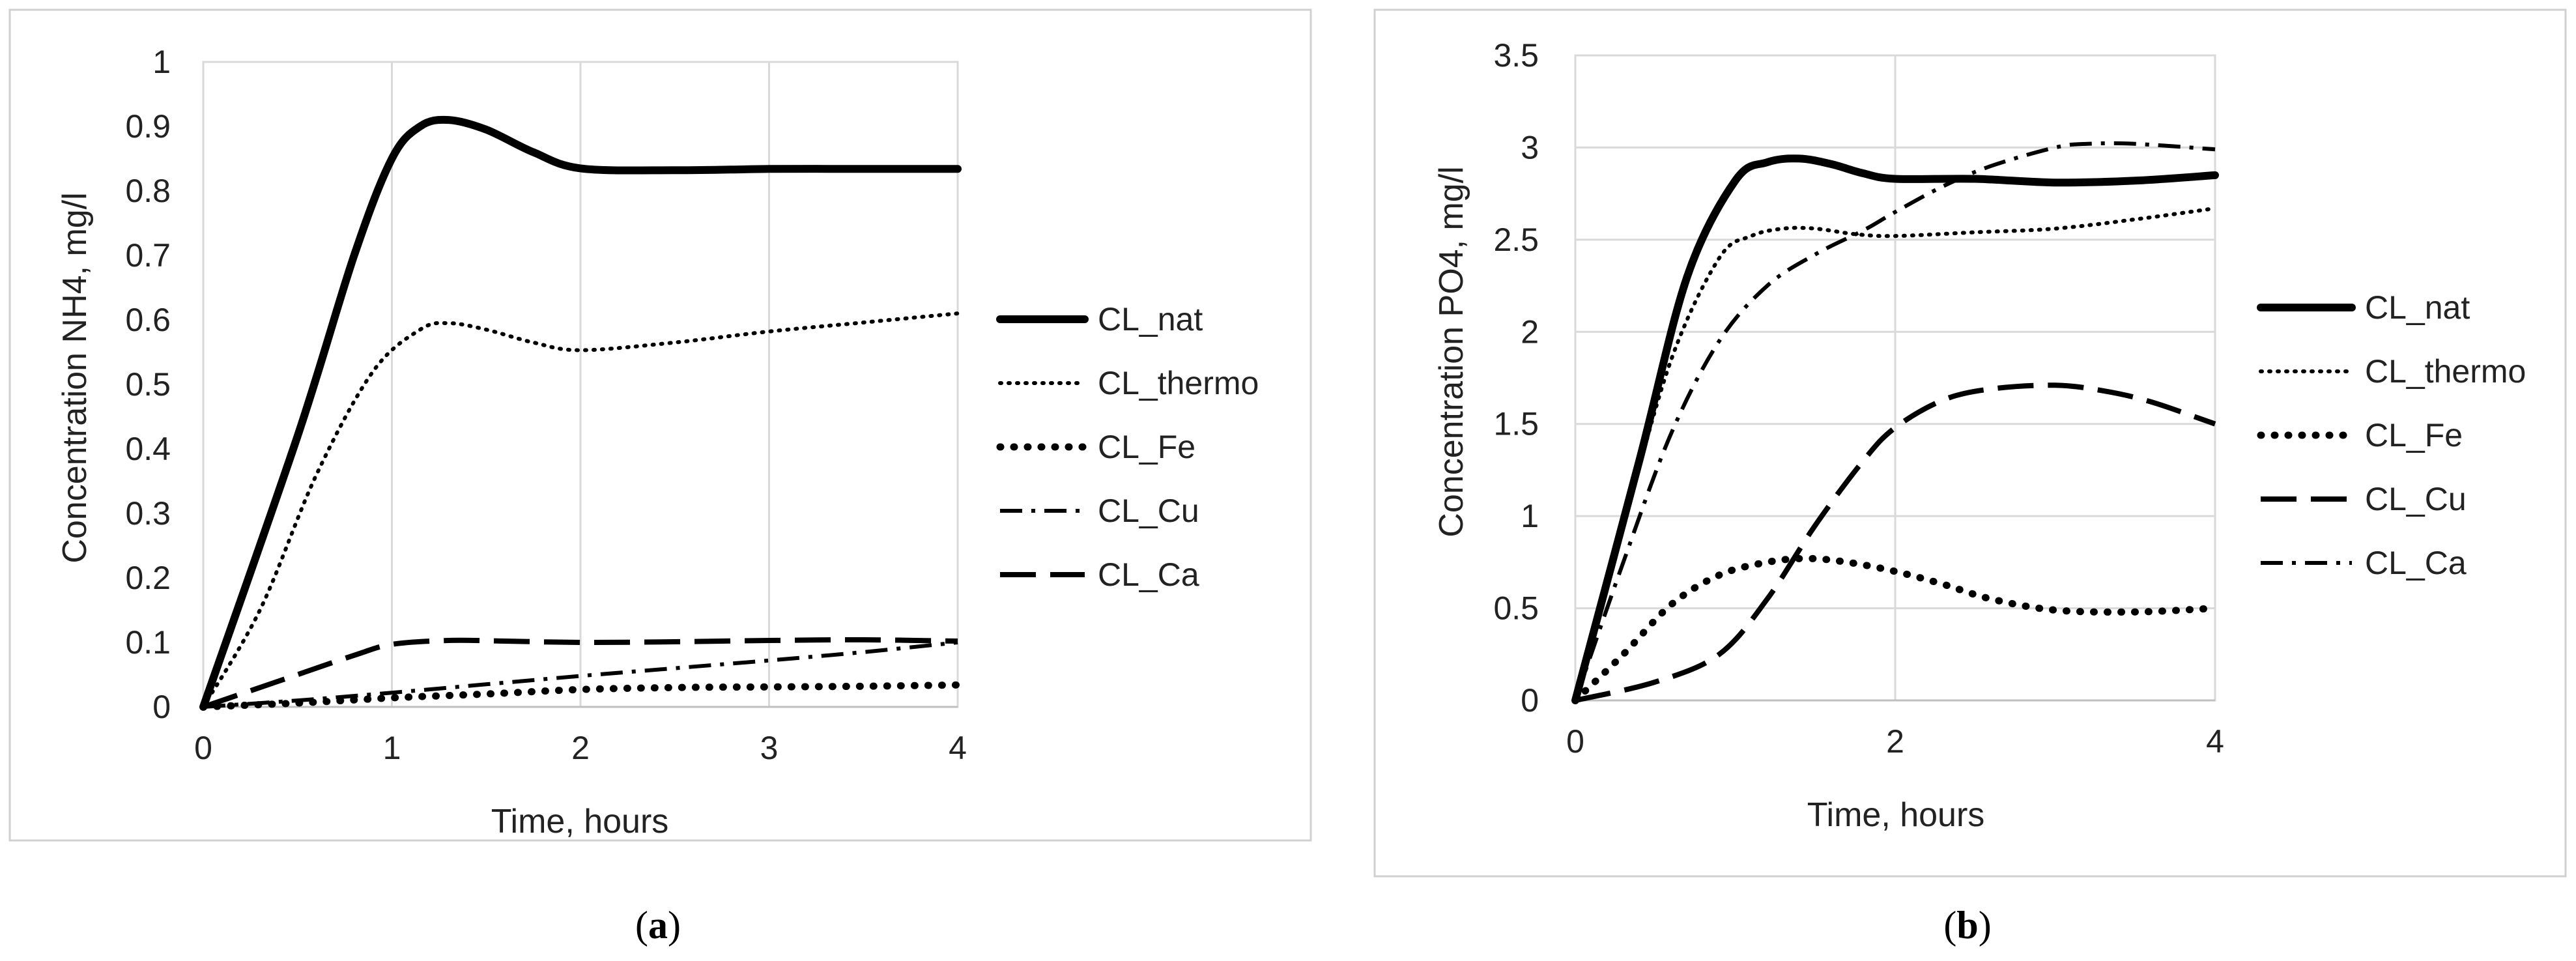 This screenshot has height=961, width=2576. I want to click on y-tick-label: 0.6, so click(148, 320).